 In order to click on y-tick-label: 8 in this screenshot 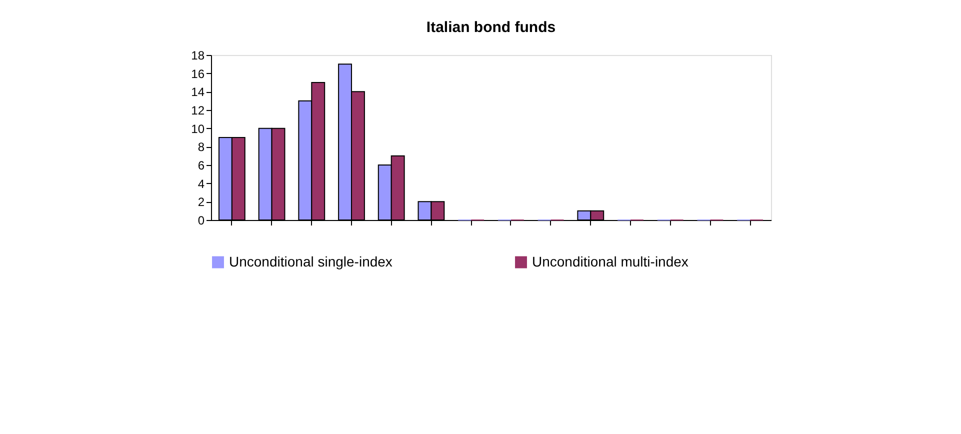, I will do `click(201, 147)`.